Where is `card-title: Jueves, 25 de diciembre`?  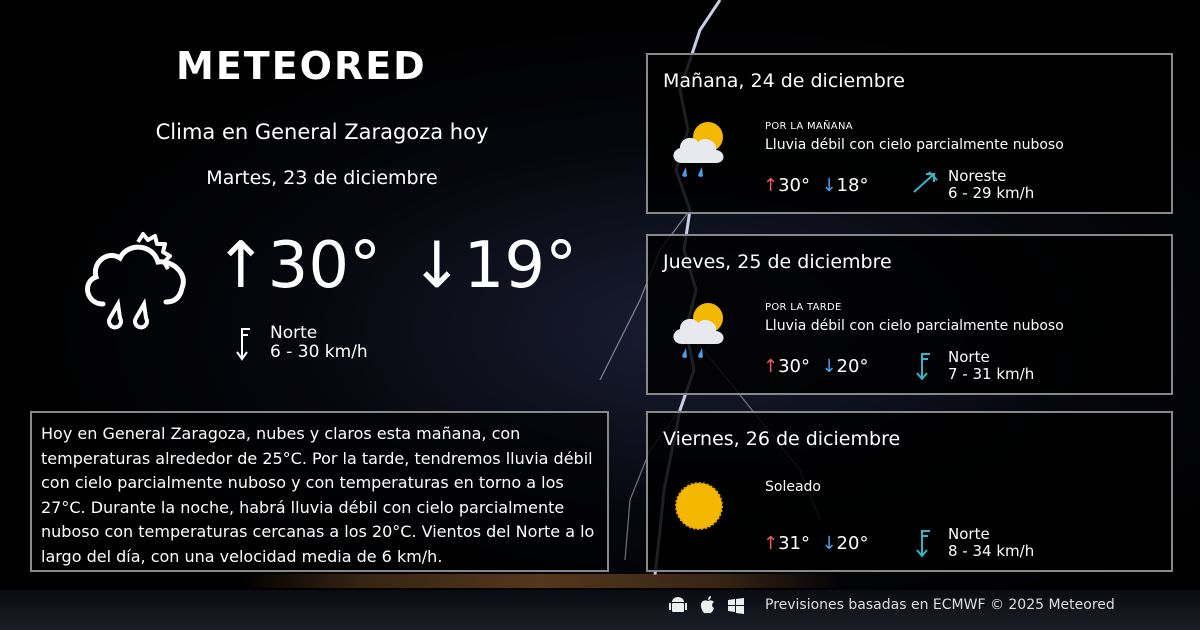 card-title: Jueves, 25 de diciembre is located at coordinates (777, 262).